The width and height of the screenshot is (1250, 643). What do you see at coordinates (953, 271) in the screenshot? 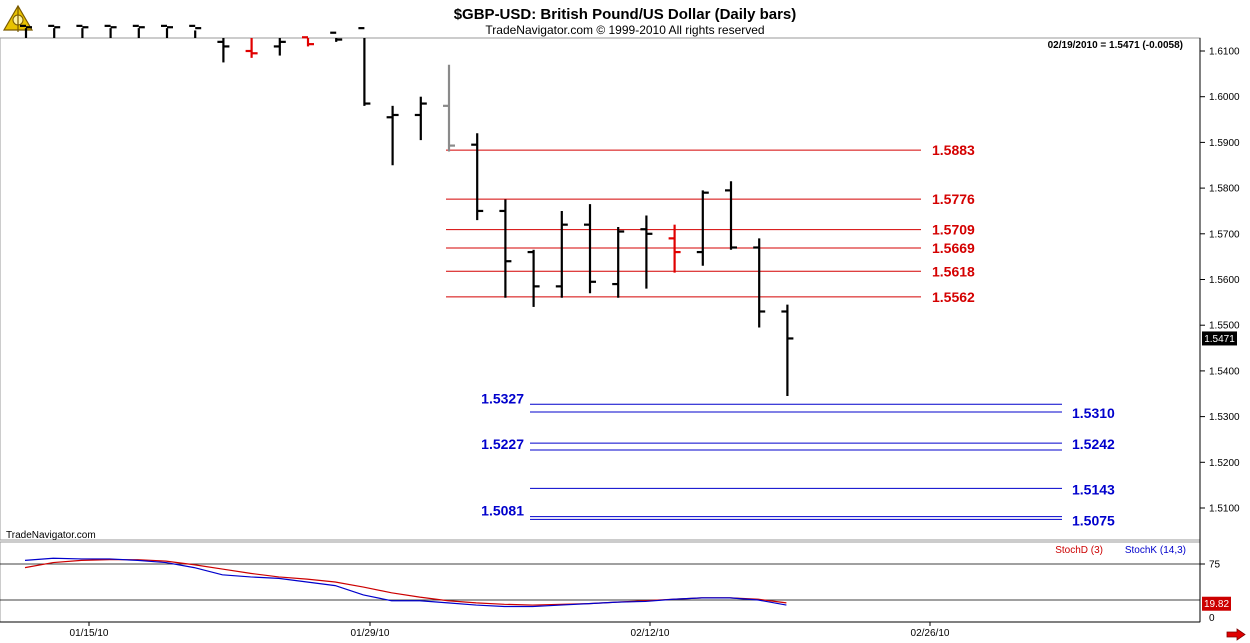
I see `resistance-label: 1.5618` at bounding box center [953, 271].